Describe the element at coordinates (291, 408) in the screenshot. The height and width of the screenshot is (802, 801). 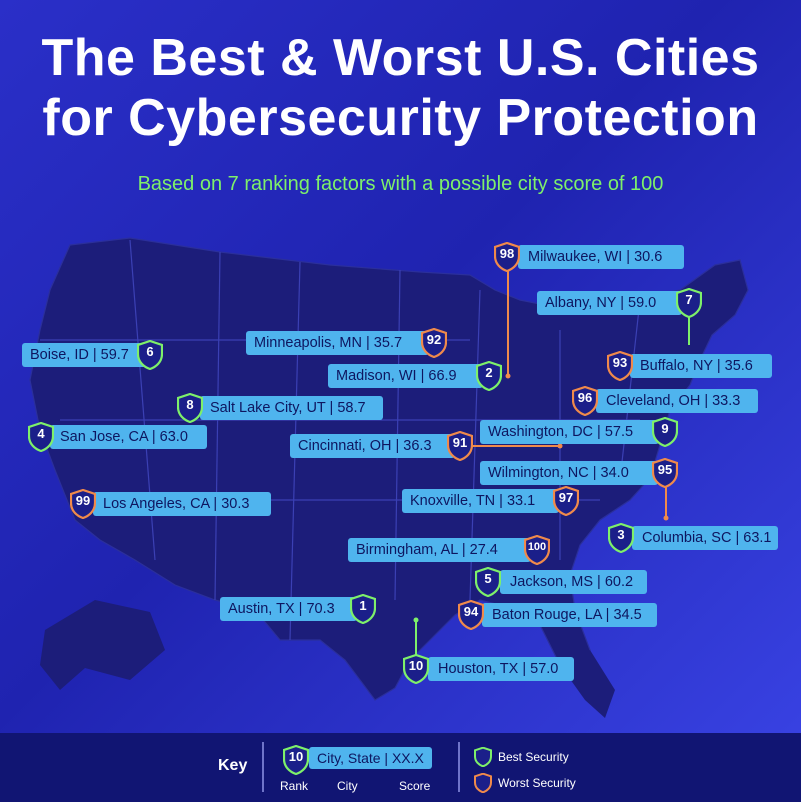
I see `city-label-salt-lake-city-ut: Salt Lake City, UT | 58.7` at that location.